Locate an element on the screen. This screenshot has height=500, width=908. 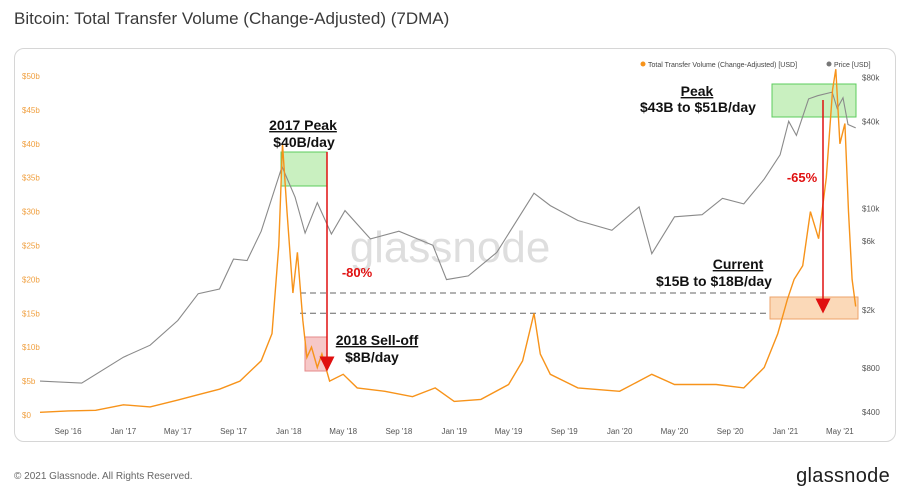
y-right-tick-label: $2k is located at coordinates (869, 310).